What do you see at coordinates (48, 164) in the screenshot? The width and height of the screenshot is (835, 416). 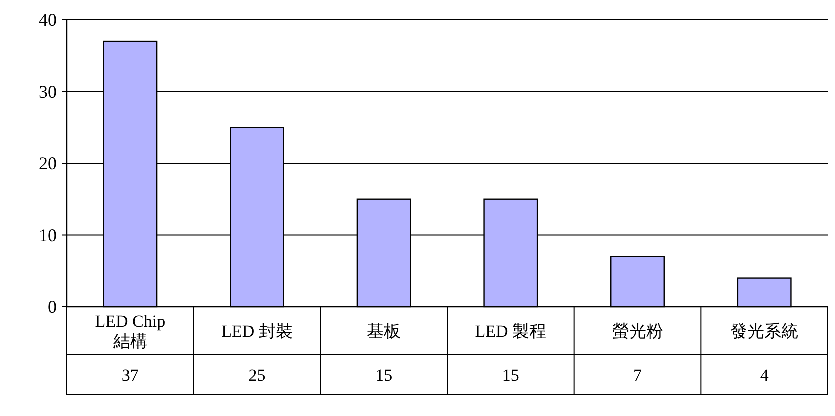 I see `y-tick-label: 20` at bounding box center [48, 164].